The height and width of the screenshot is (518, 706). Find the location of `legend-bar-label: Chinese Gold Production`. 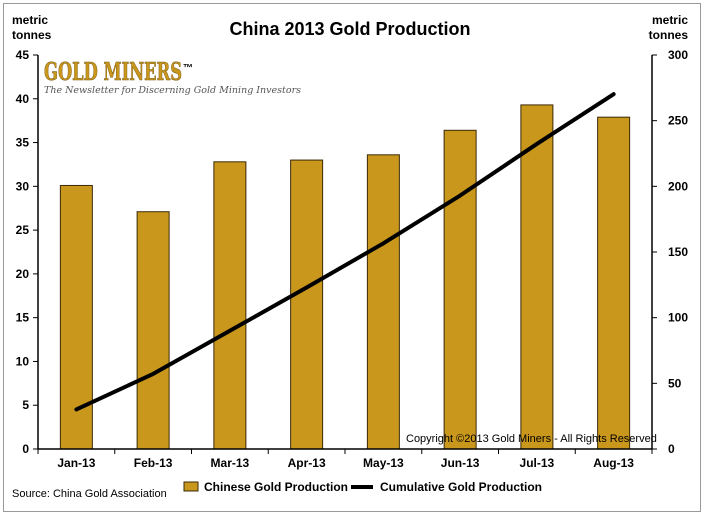

legend-bar-label: Chinese Gold Production is located at coordinates (276, 487).